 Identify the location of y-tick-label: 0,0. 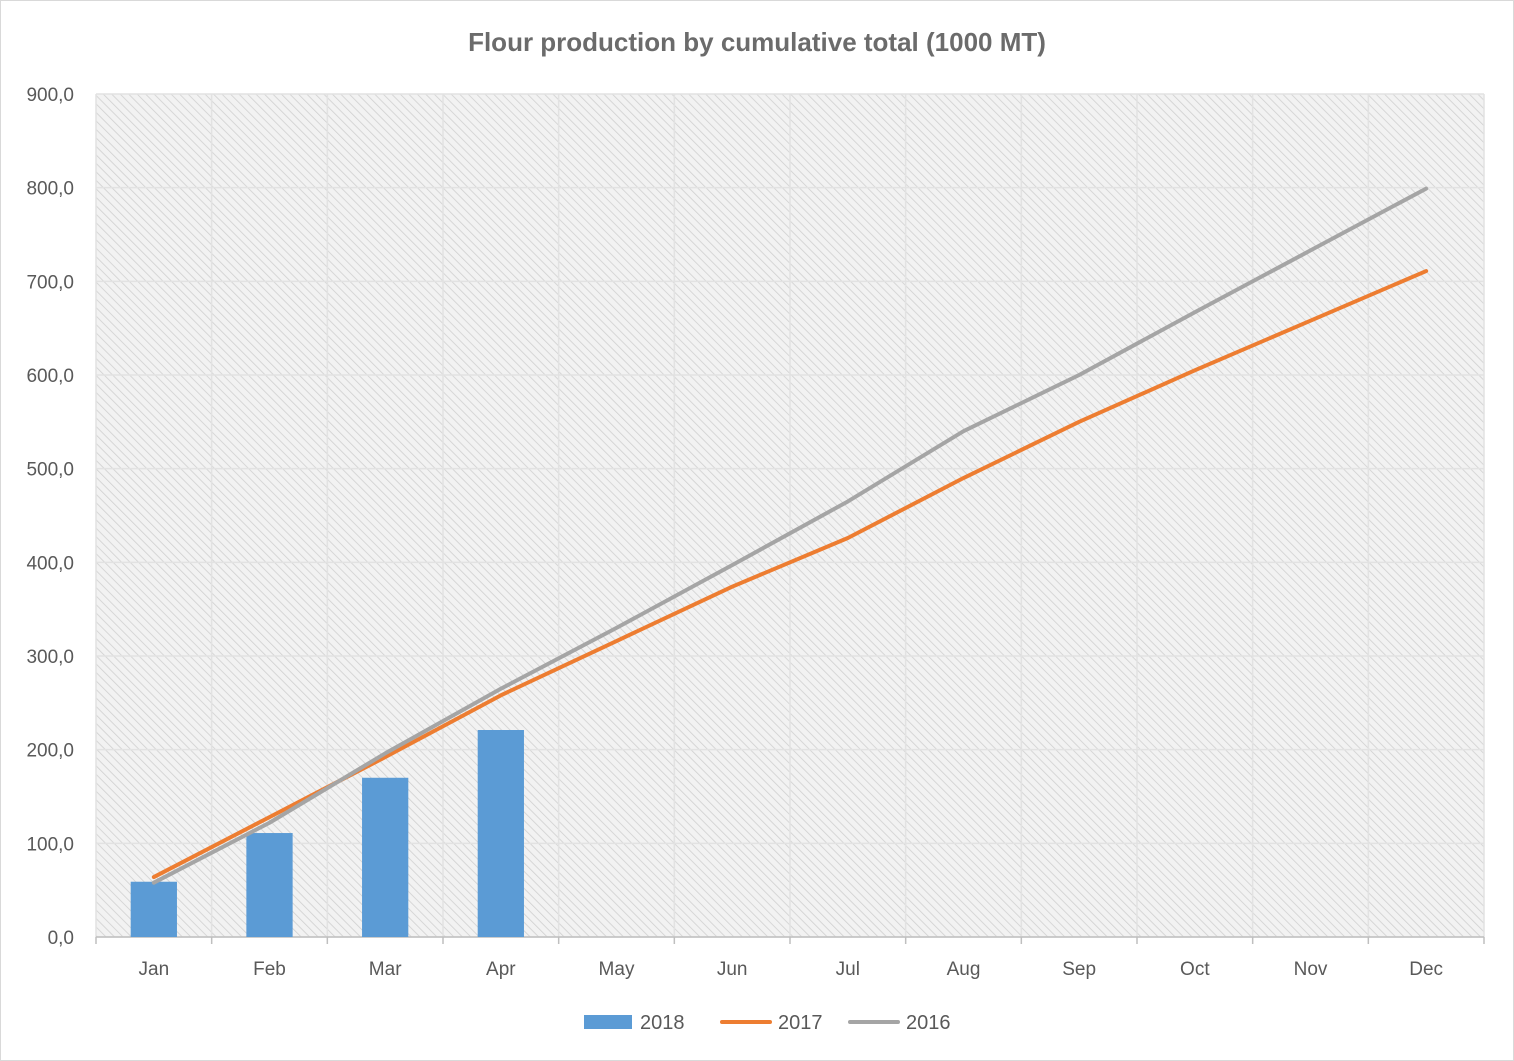
(61, 938).